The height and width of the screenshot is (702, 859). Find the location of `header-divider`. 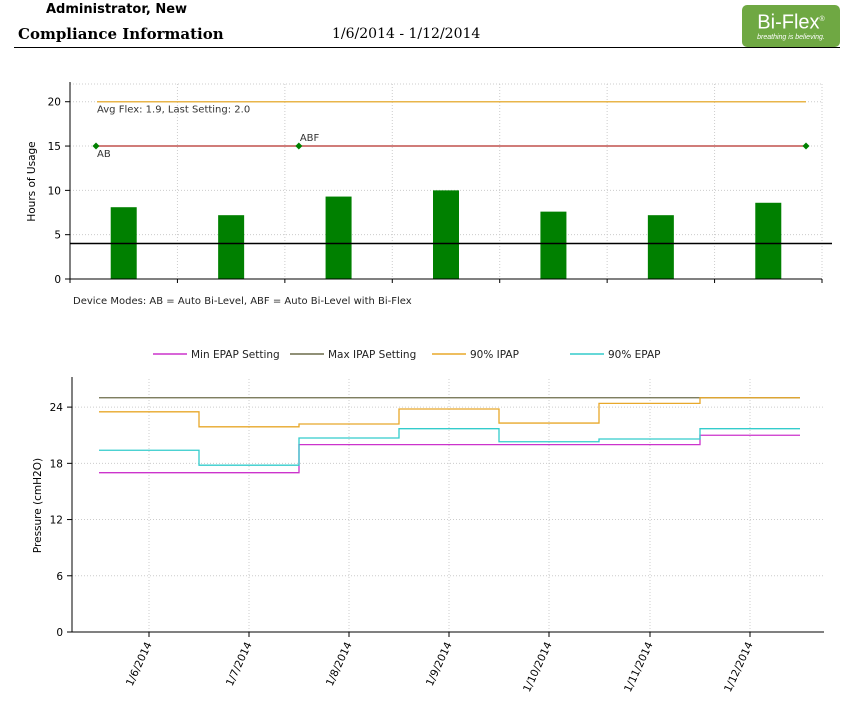

header-divider is located at coordinates (427, 47).